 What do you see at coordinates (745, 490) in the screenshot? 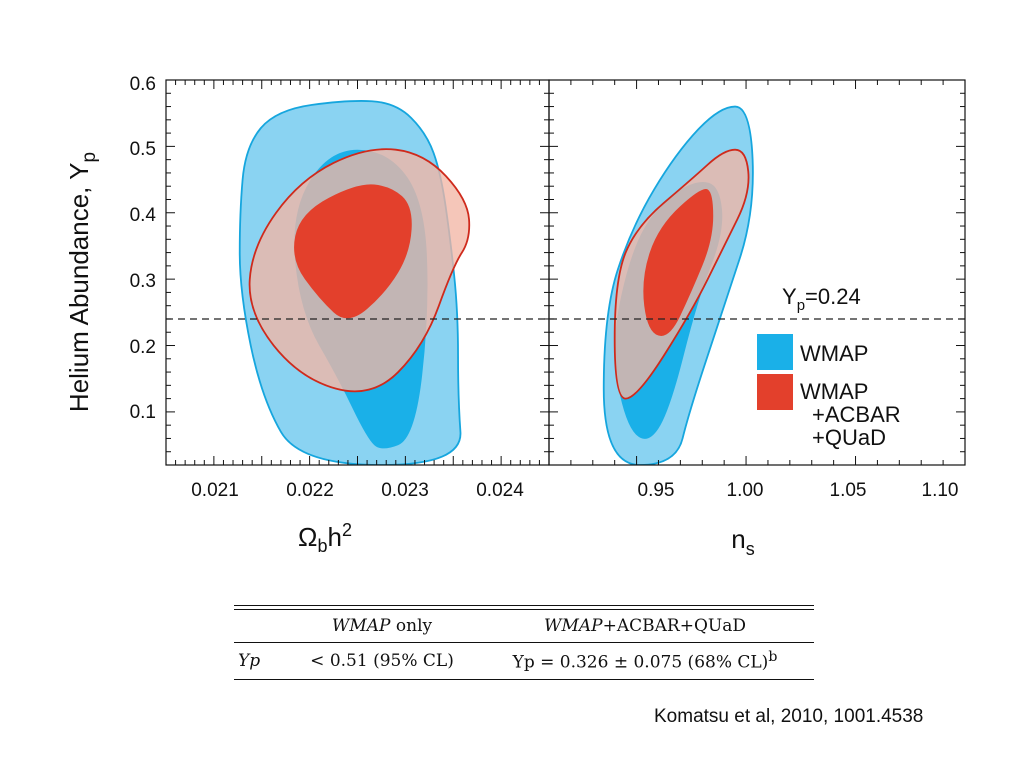
I see `x-tick-label: 1.00` at bounding box center [745, 490].